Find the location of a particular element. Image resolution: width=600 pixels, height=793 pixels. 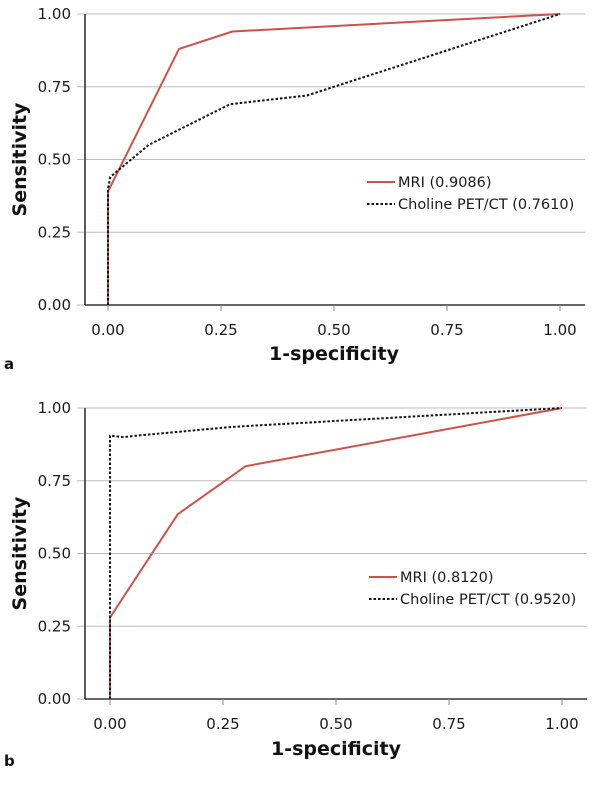

legend: MRI (0.8120) Choline PET/CT (0.9520) is located at coordinates (472, 589).